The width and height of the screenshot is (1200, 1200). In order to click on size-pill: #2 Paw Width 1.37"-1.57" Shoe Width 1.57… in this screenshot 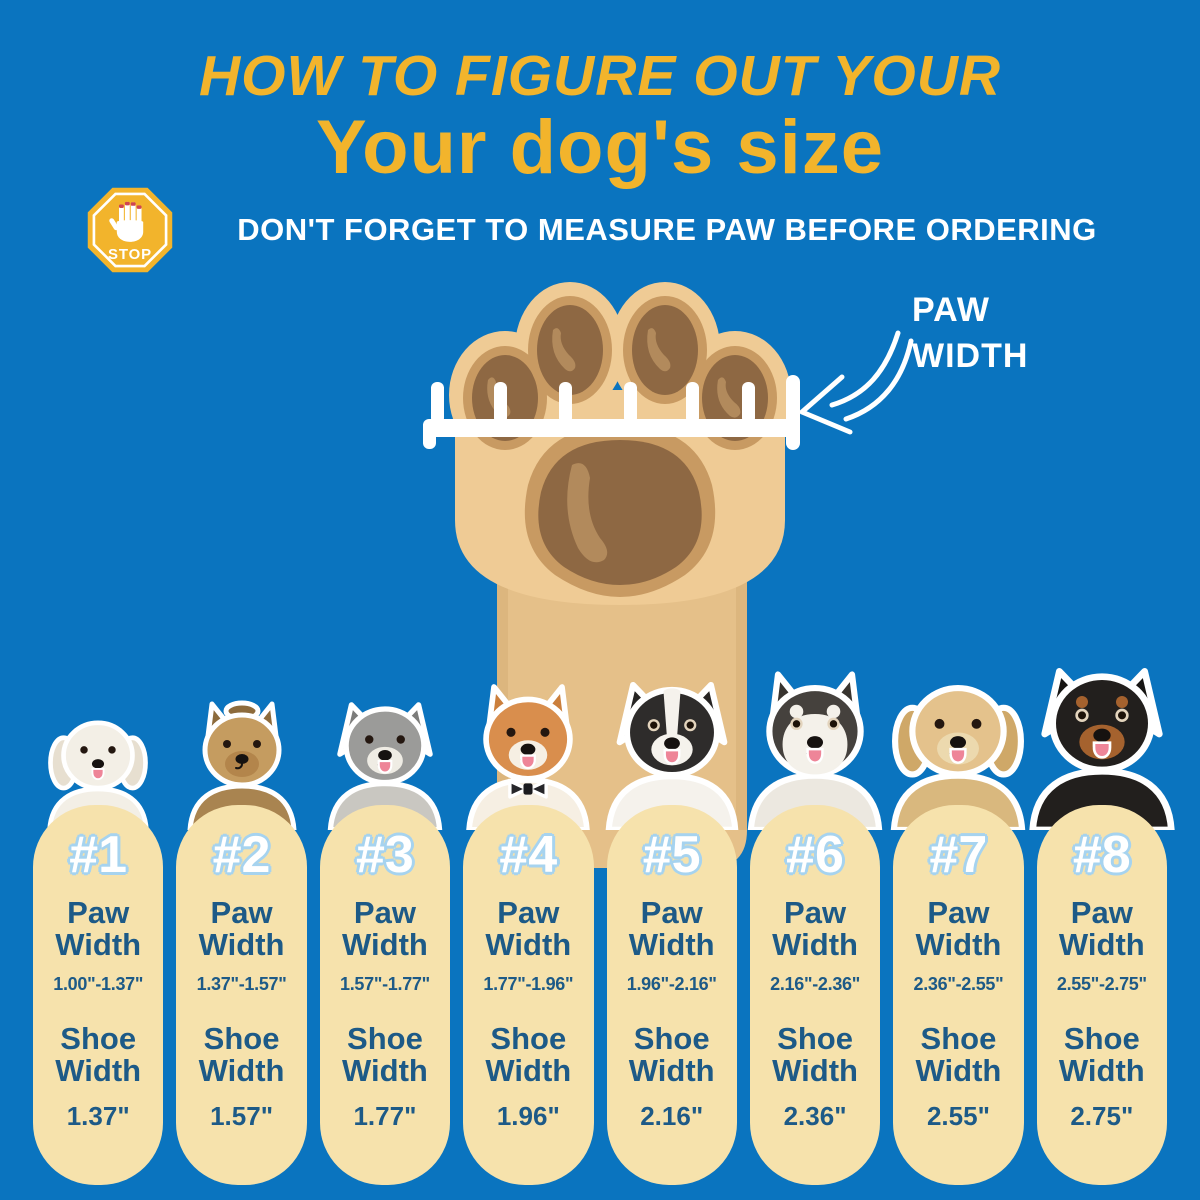, I will do `click(241, 995)`.